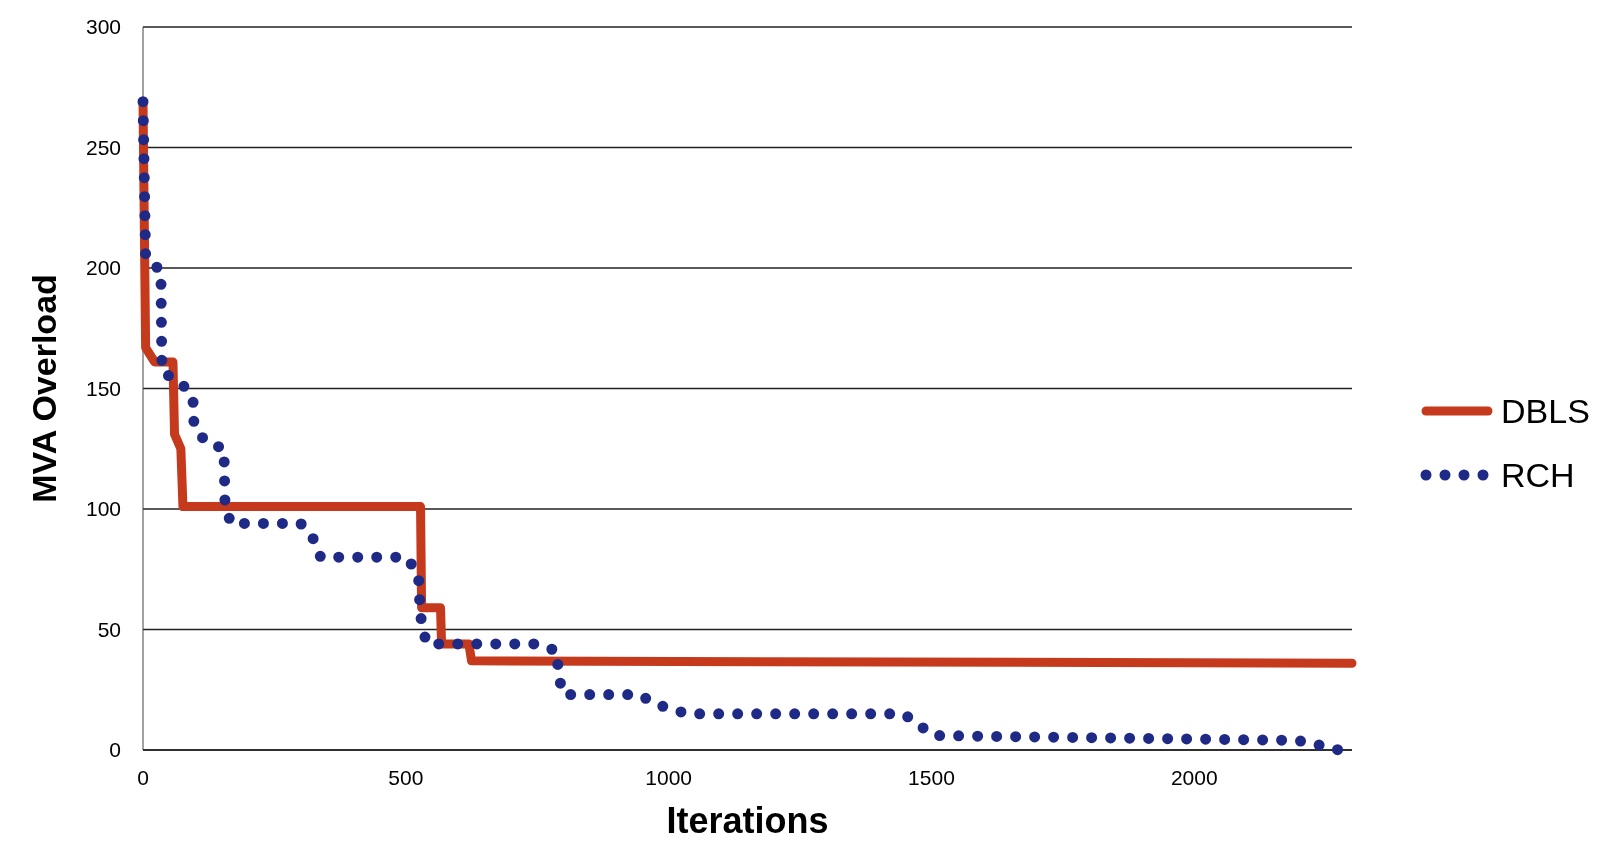 This screenshot has width=1615, height=842. What do you see at coordinates (109, 629) in the screenshot?
I see `y-tick-label: 50` at bounding box center [109, 629].